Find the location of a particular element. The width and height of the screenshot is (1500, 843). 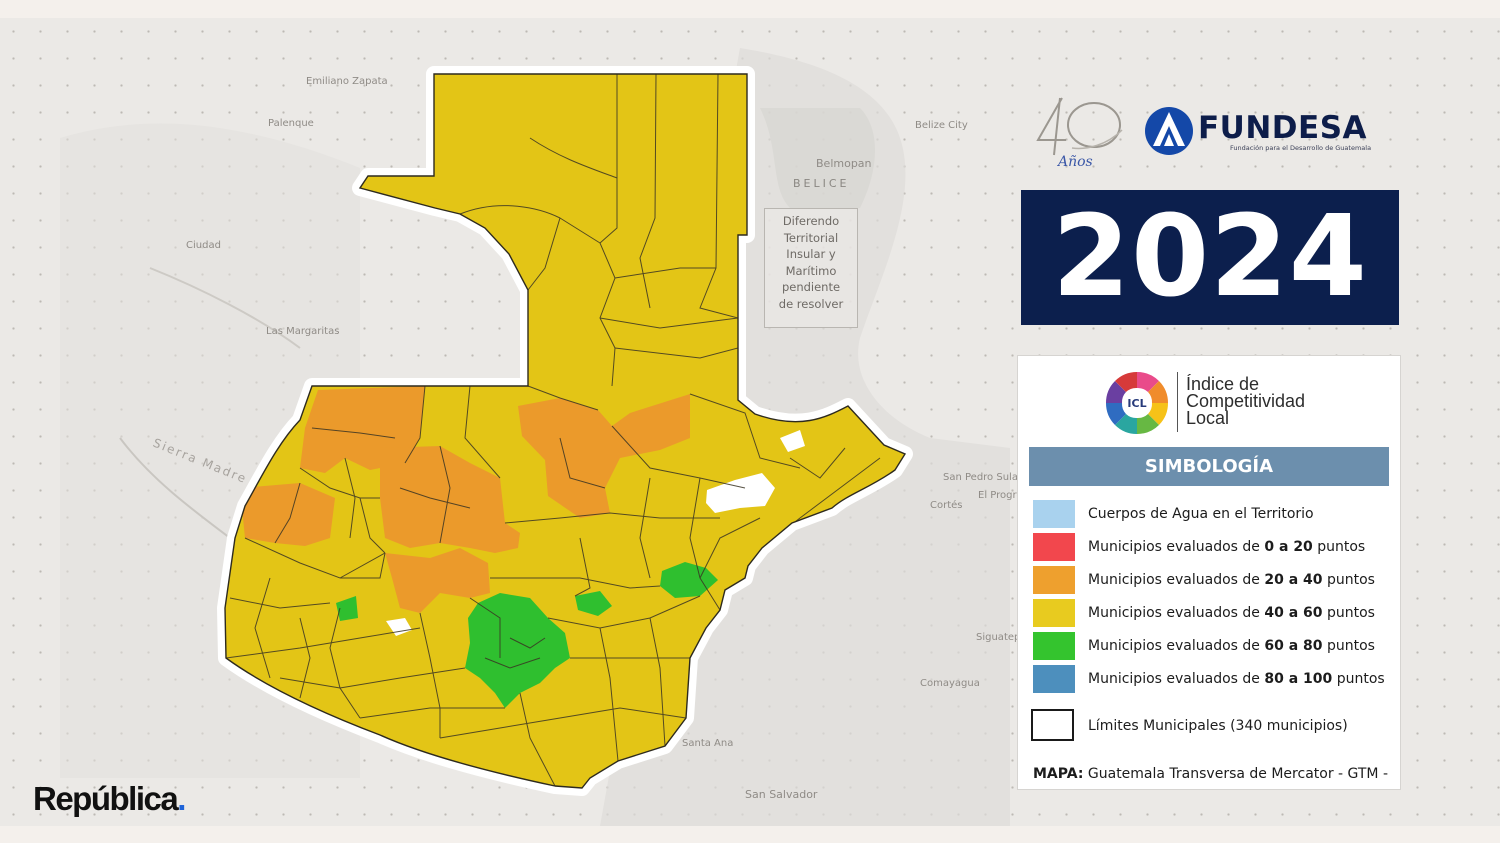

icl-badge-text: ICL is located at coordinates (1136, 403).